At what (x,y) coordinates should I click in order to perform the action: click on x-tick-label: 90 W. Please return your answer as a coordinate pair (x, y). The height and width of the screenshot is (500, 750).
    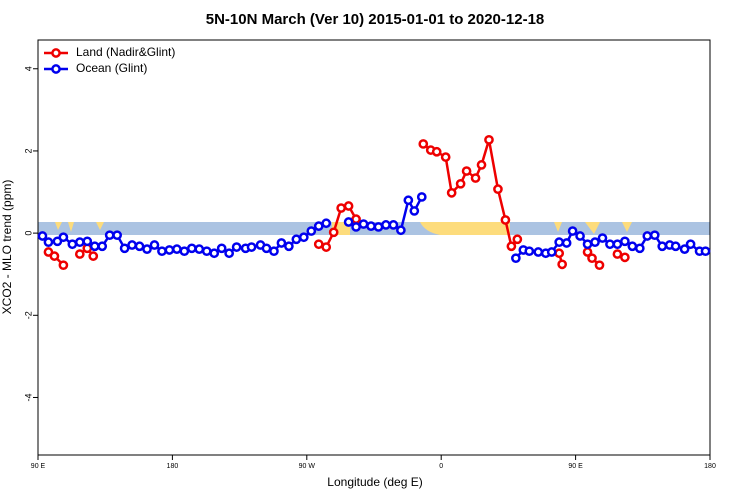
    Looking at the image, I should click on (307, 466).